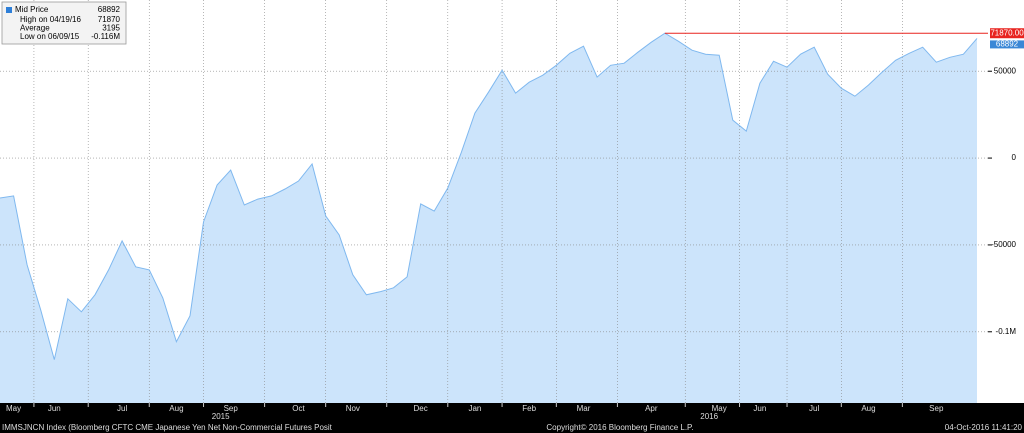 The image size is (1024, 433). I want to click on footer-right: 04-Oct-2016 11:41:20, so click(984, 427).